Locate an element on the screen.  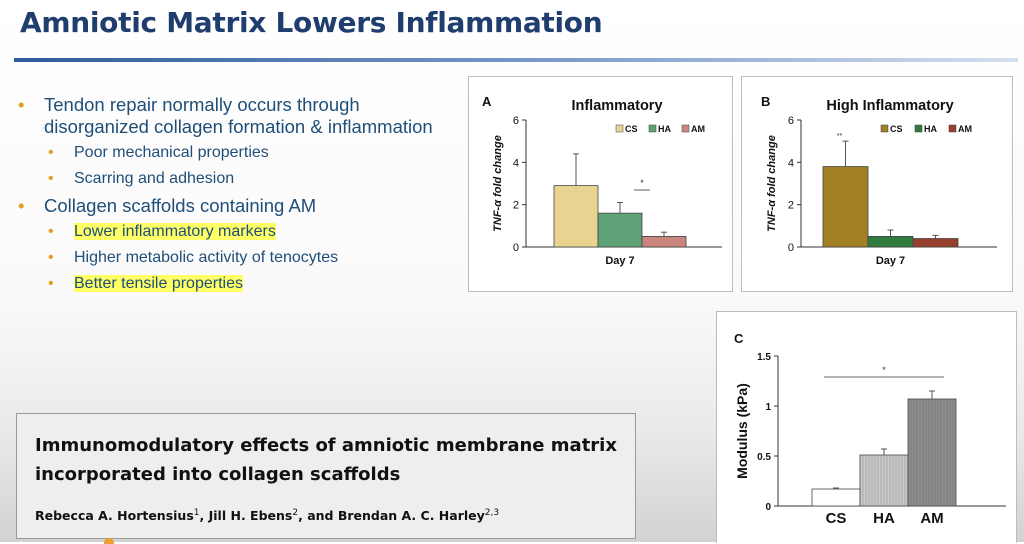
bullet-text: Higher metabolic activity of tenocytes is located at coordinates (206, 257).